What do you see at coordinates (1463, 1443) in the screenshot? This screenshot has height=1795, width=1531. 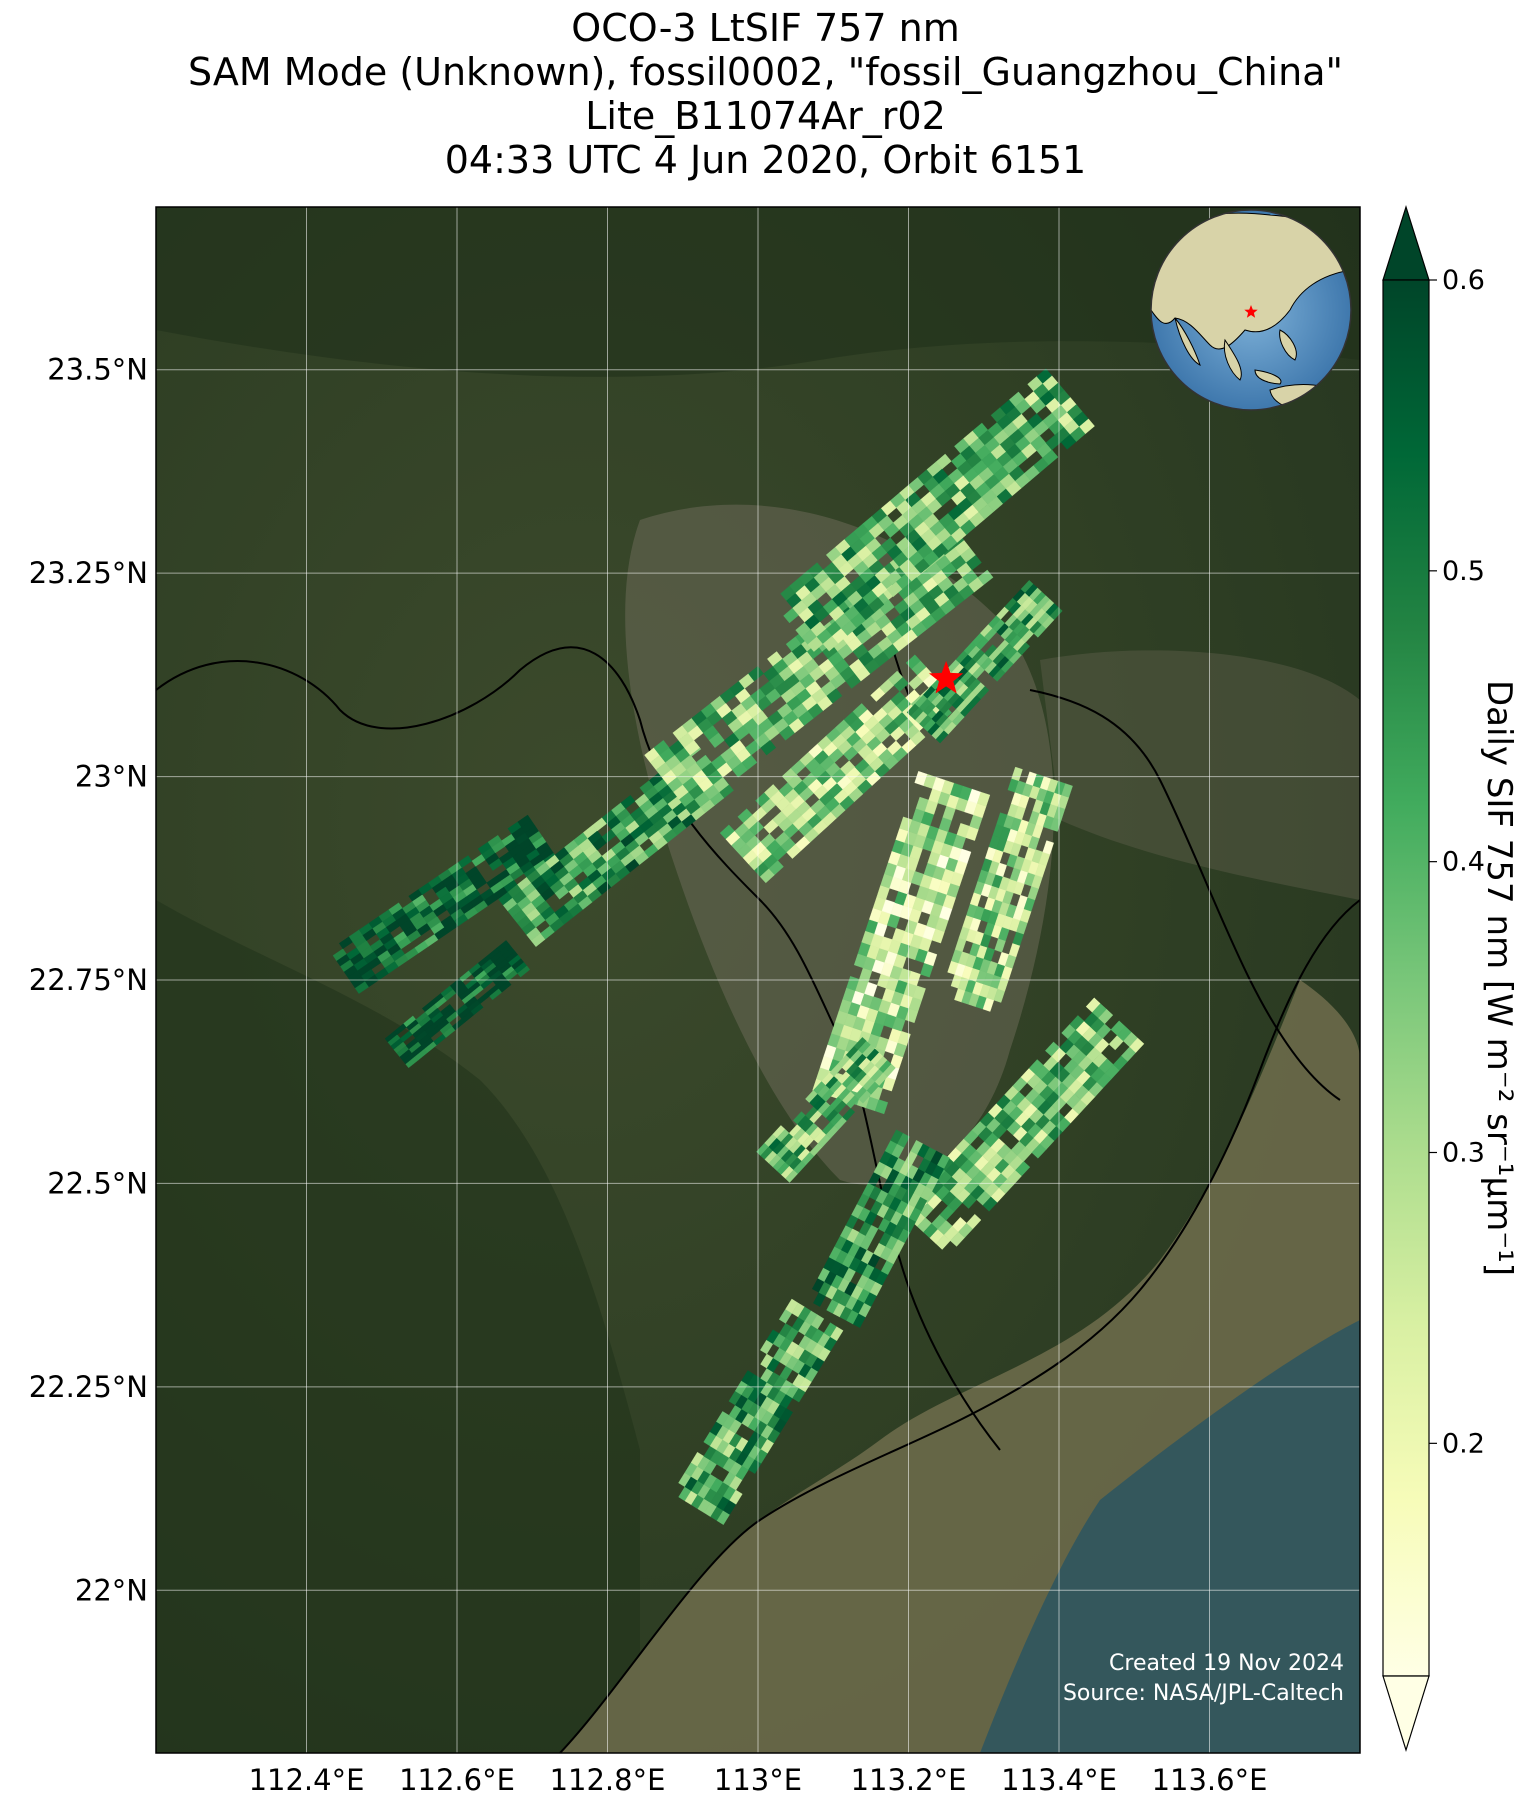 I see `colorbar-tick-label-0: 0.2` at bounding box center [1463, 1443].